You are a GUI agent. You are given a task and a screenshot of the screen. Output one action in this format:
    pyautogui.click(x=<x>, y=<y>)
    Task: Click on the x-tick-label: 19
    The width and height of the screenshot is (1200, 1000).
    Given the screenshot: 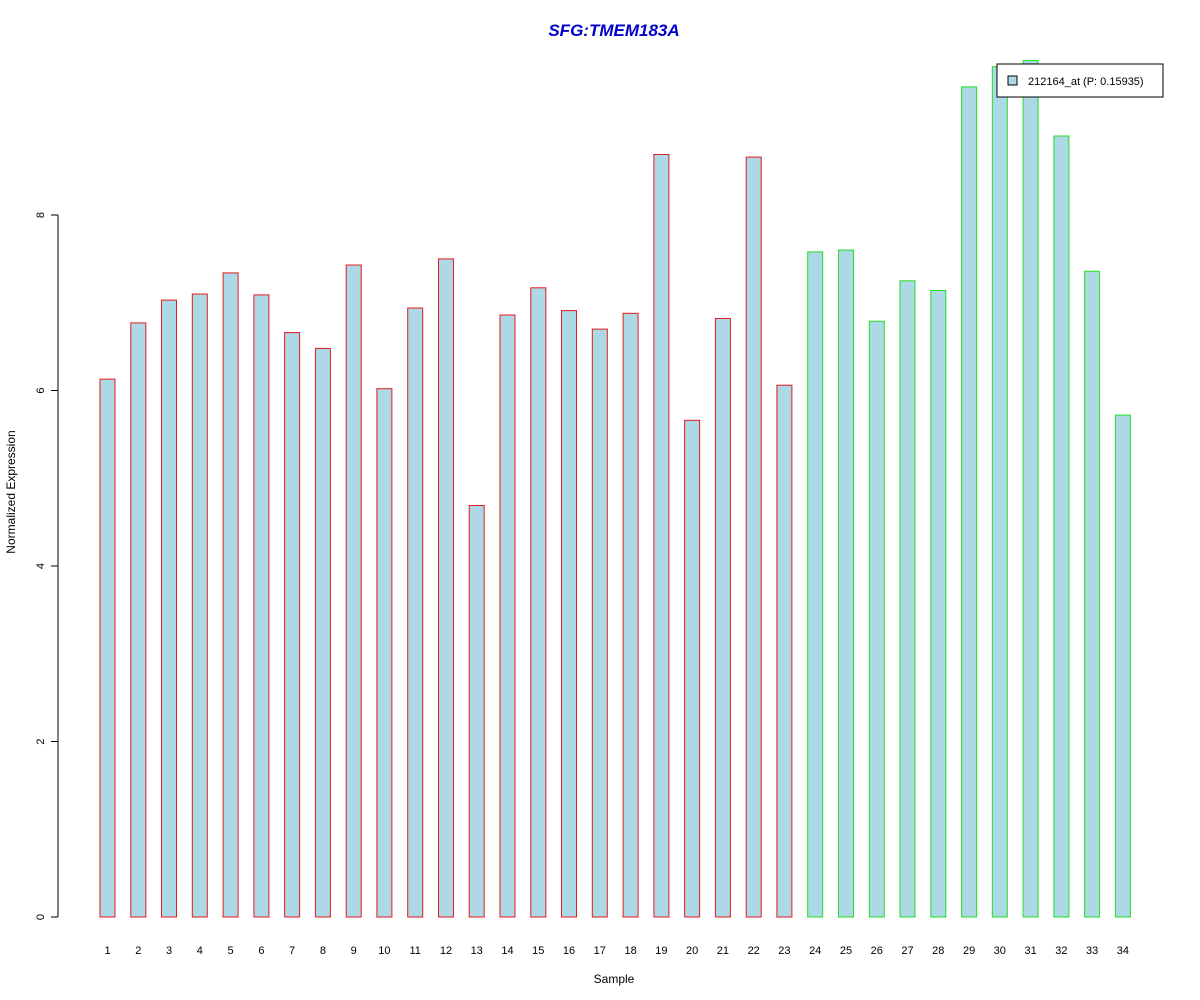 What is the action you would take?
    pyautogui.click(x=661, y=951)
    